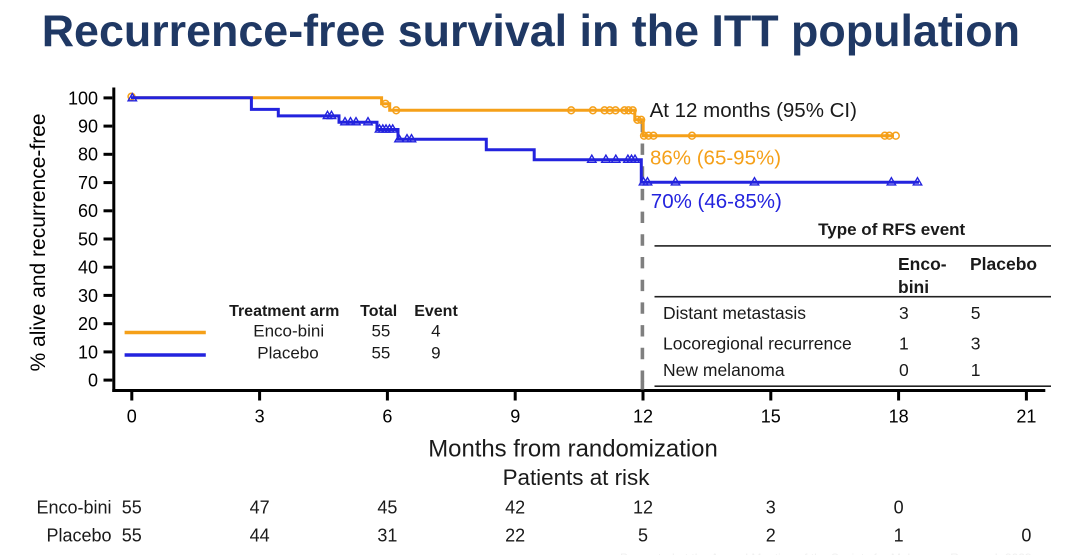  What do you see at coordinates (753, 110) in the screenshot?
I see `svg-text: At 12 months (95% CI)` at bounding box center [753, 110].